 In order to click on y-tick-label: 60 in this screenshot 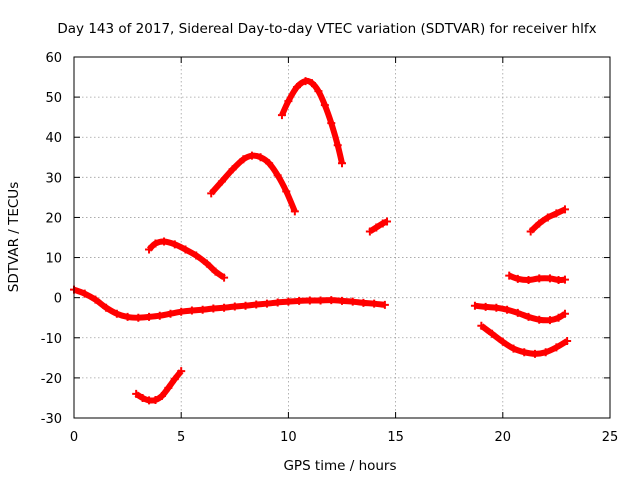, I will do `click(53, 58)`.